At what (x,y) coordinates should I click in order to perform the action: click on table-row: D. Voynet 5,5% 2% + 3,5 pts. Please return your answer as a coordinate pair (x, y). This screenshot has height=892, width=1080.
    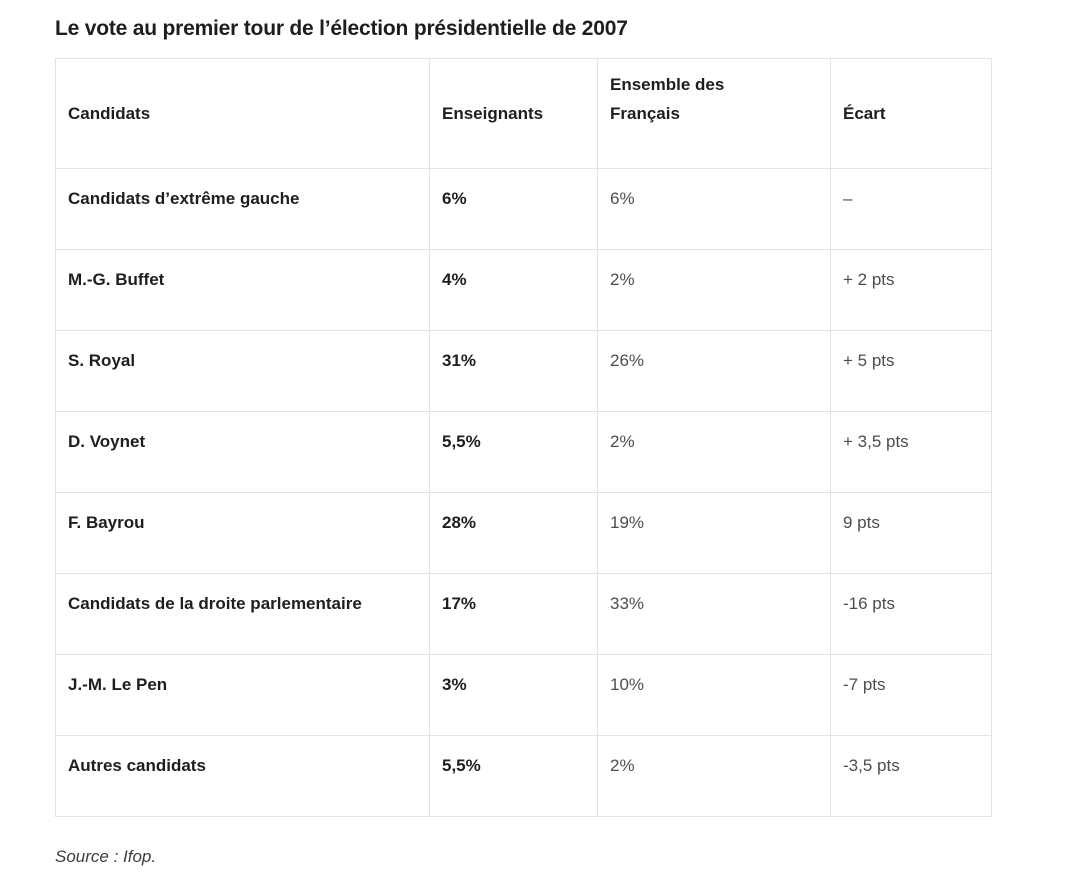
    Looking at the image, I should click on (523, 452).